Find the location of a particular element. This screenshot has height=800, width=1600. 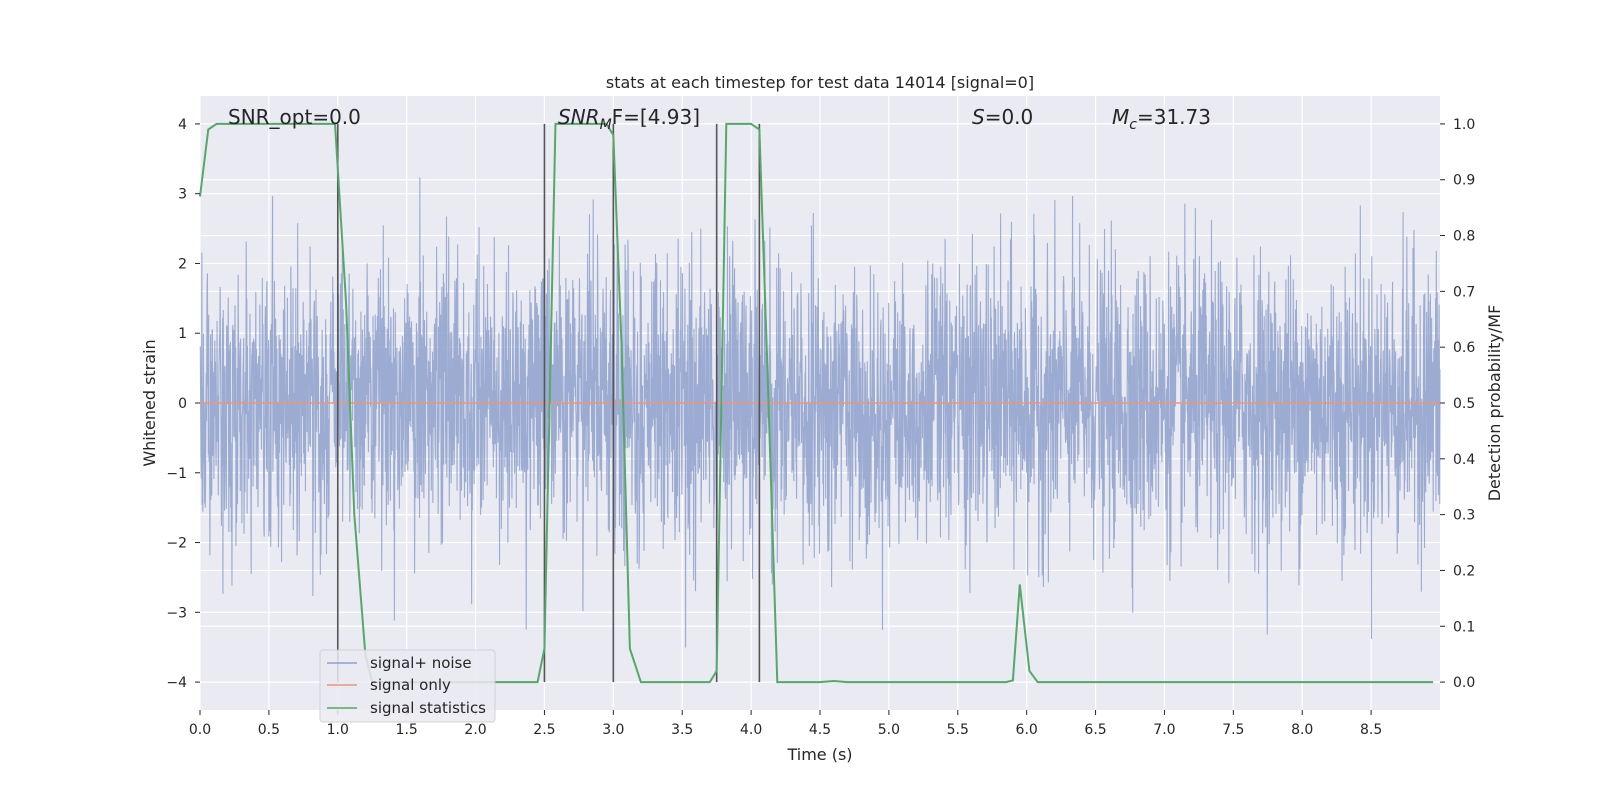

legend-label-signal-only: signal only is located at coordinates (410, 685).